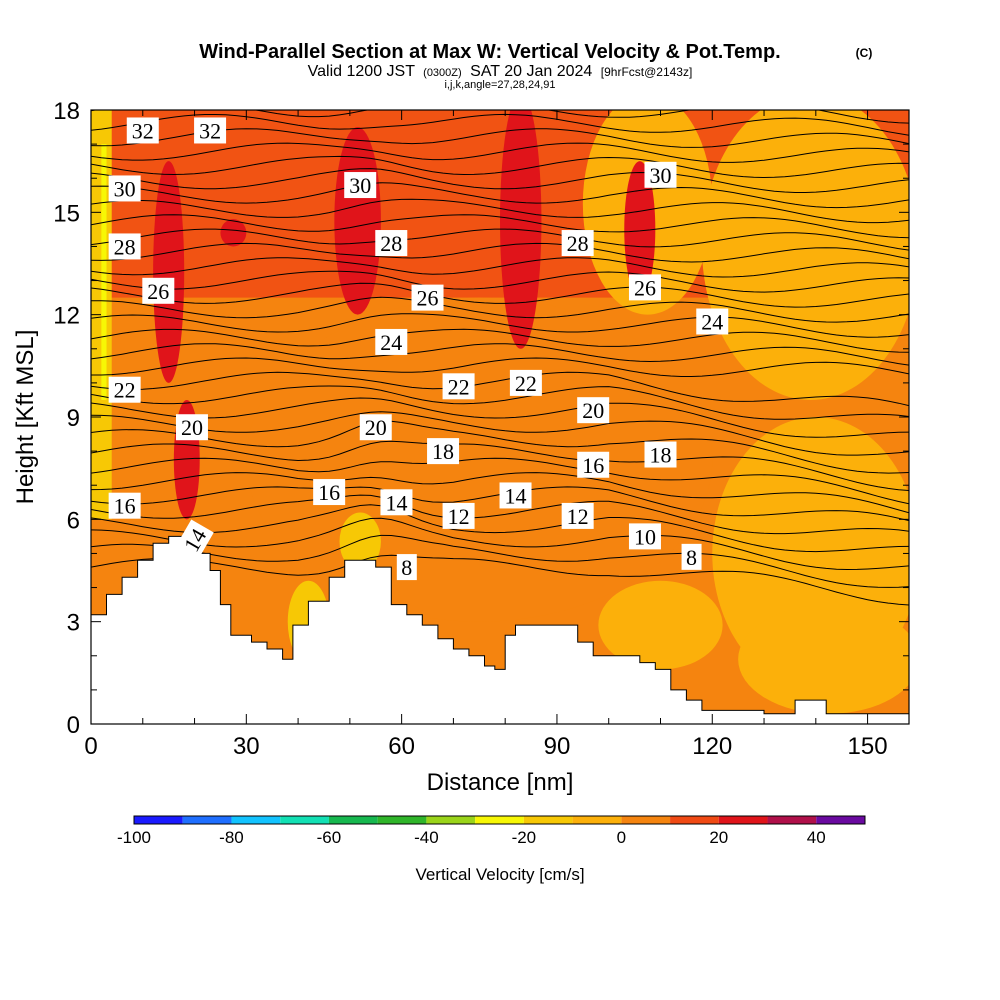 The width and height of the screenshot is (1000, 1000). What do you see at coordinates (362, 71) in the screenshot?
I see `subtitle-valid: Valid 1200 JST` at bounding box center [362, 71].